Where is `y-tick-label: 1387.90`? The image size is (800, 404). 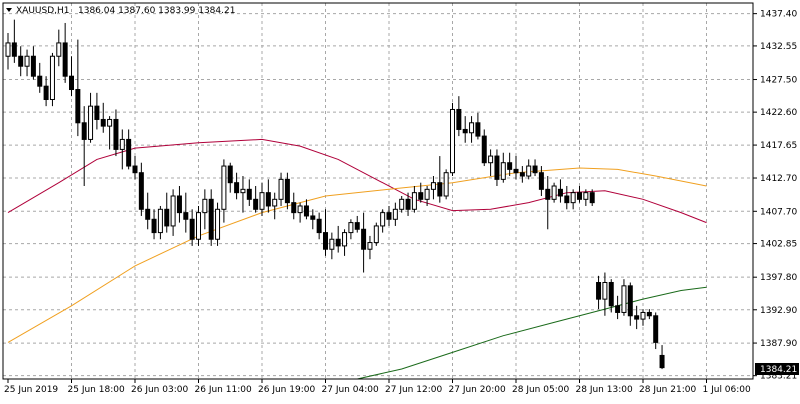 y-tick-label: 1387.90 is located at coordinates (778, 344).